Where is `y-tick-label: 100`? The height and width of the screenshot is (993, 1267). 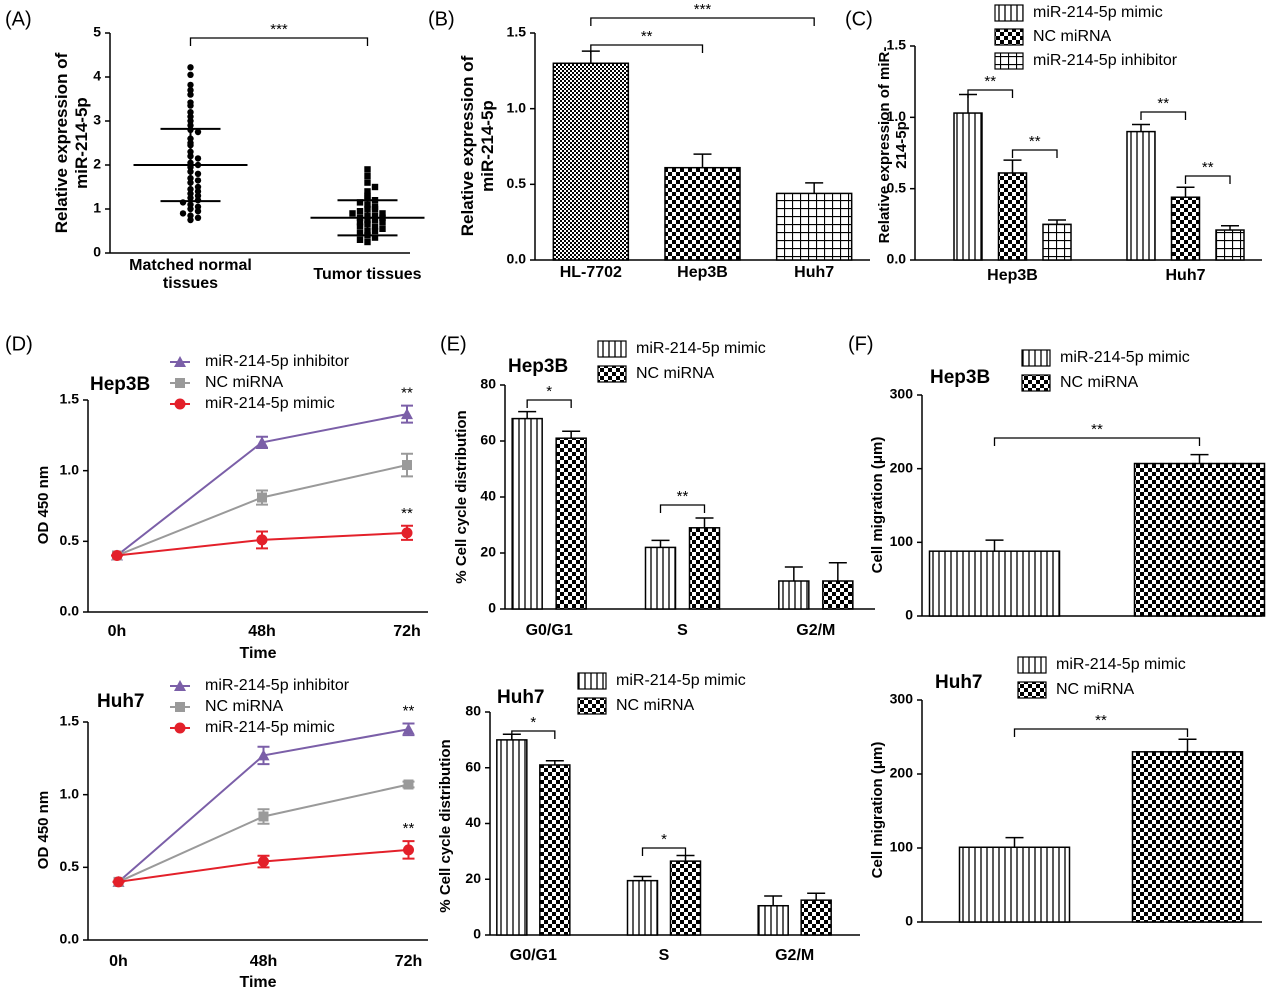
y-tick-label: 100 is located at coordinates (902, 847).